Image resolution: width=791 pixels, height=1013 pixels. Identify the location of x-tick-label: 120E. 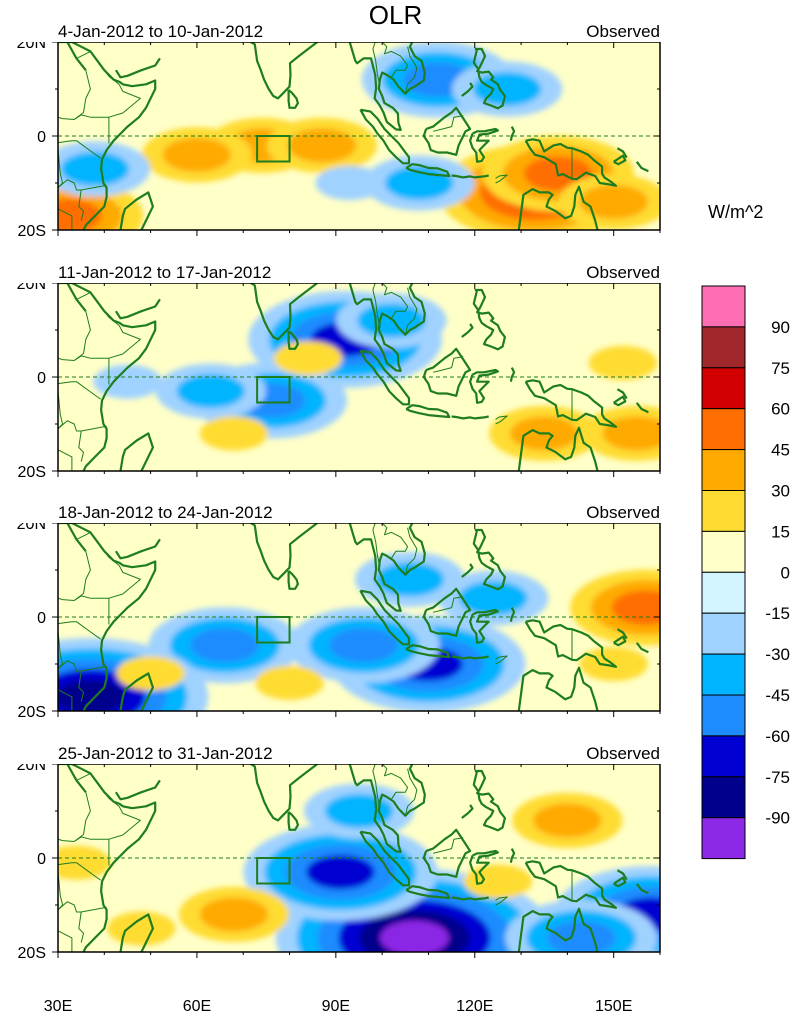
(474, 1005).